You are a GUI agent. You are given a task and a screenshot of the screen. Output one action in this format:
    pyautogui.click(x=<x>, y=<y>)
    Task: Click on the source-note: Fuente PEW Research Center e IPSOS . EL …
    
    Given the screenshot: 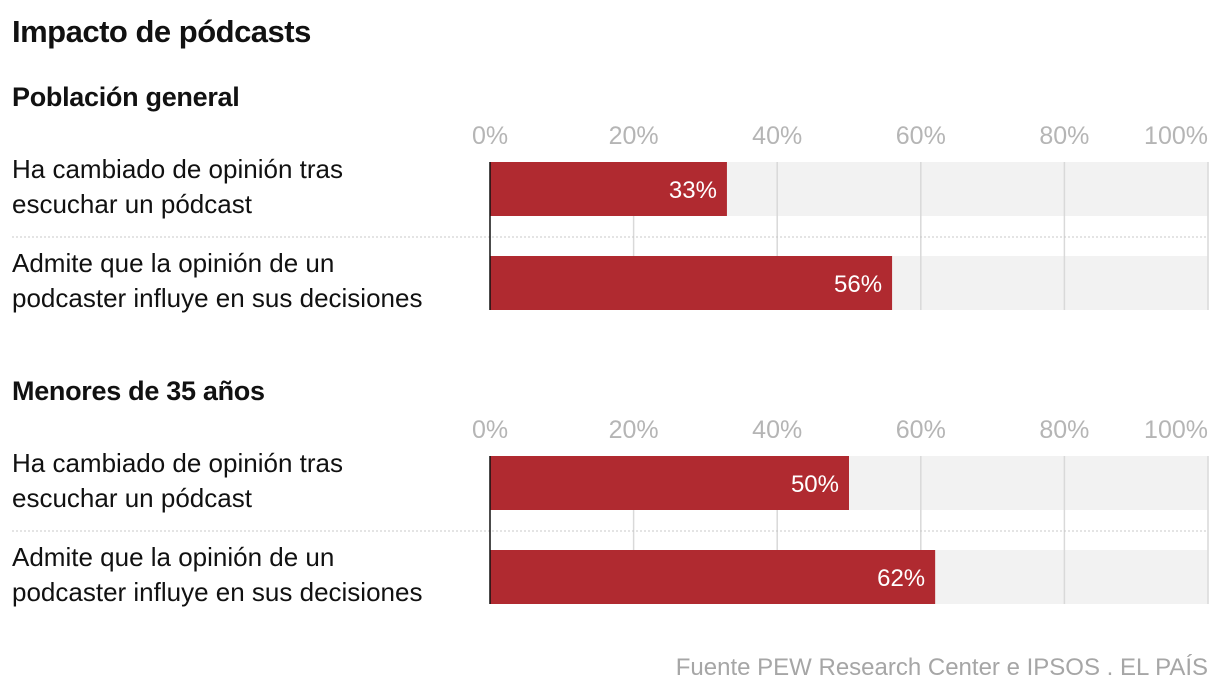 What is the action you would take?
    pyautogui.click(x=941, y=667)
    